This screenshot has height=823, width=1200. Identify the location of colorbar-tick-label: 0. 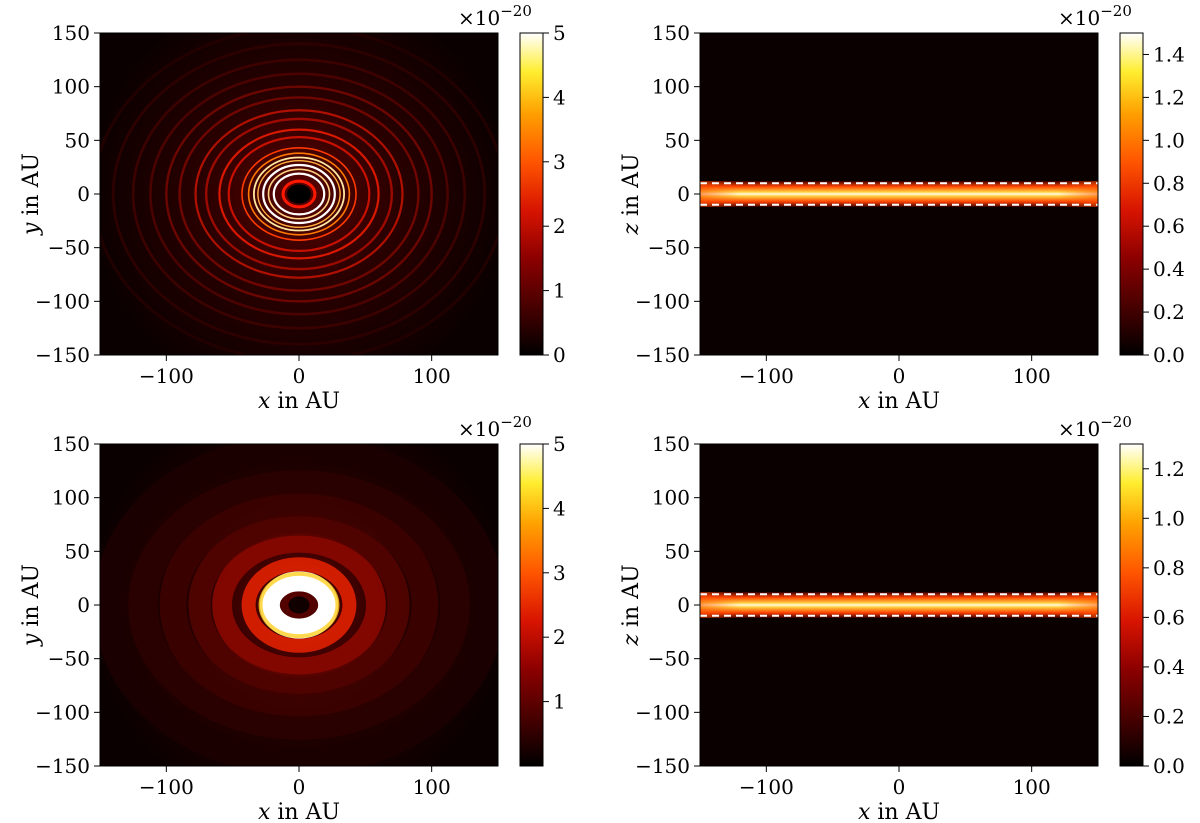
(559, 355).